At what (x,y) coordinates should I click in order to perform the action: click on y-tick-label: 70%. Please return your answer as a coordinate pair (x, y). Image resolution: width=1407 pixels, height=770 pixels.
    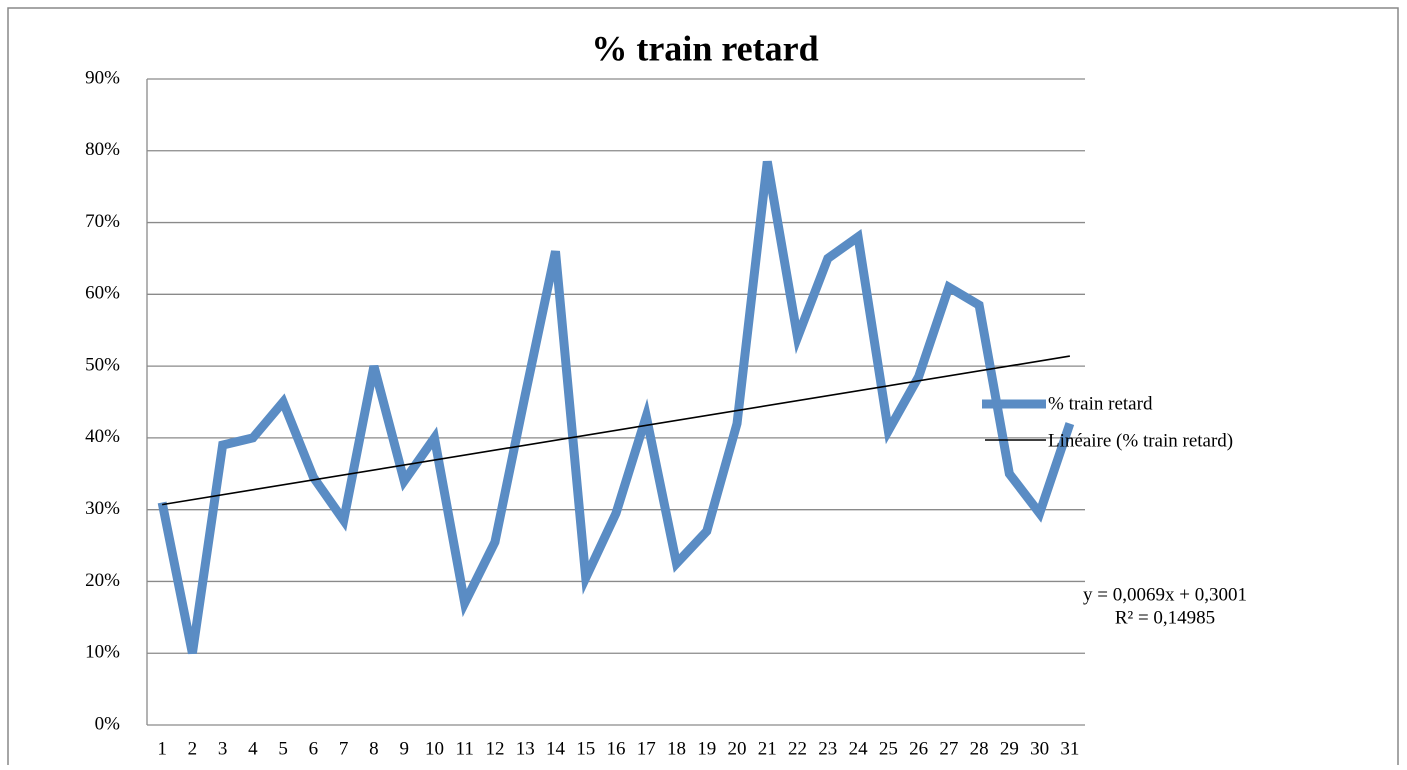
    Looking at the image, I should click on (102, 221).